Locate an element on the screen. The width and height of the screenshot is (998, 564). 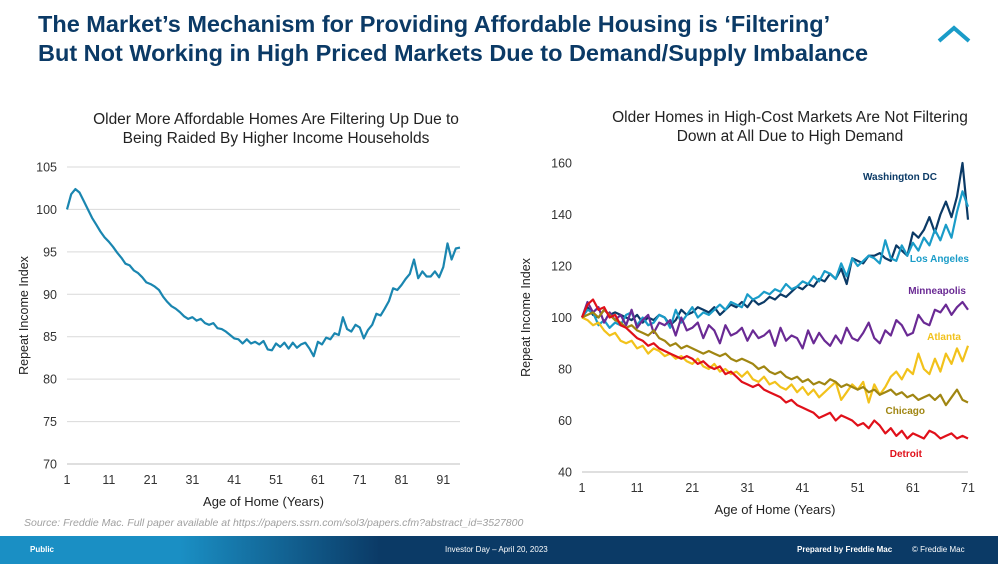
chart-2-line-minneapolis is located at coordinates (774, 325).